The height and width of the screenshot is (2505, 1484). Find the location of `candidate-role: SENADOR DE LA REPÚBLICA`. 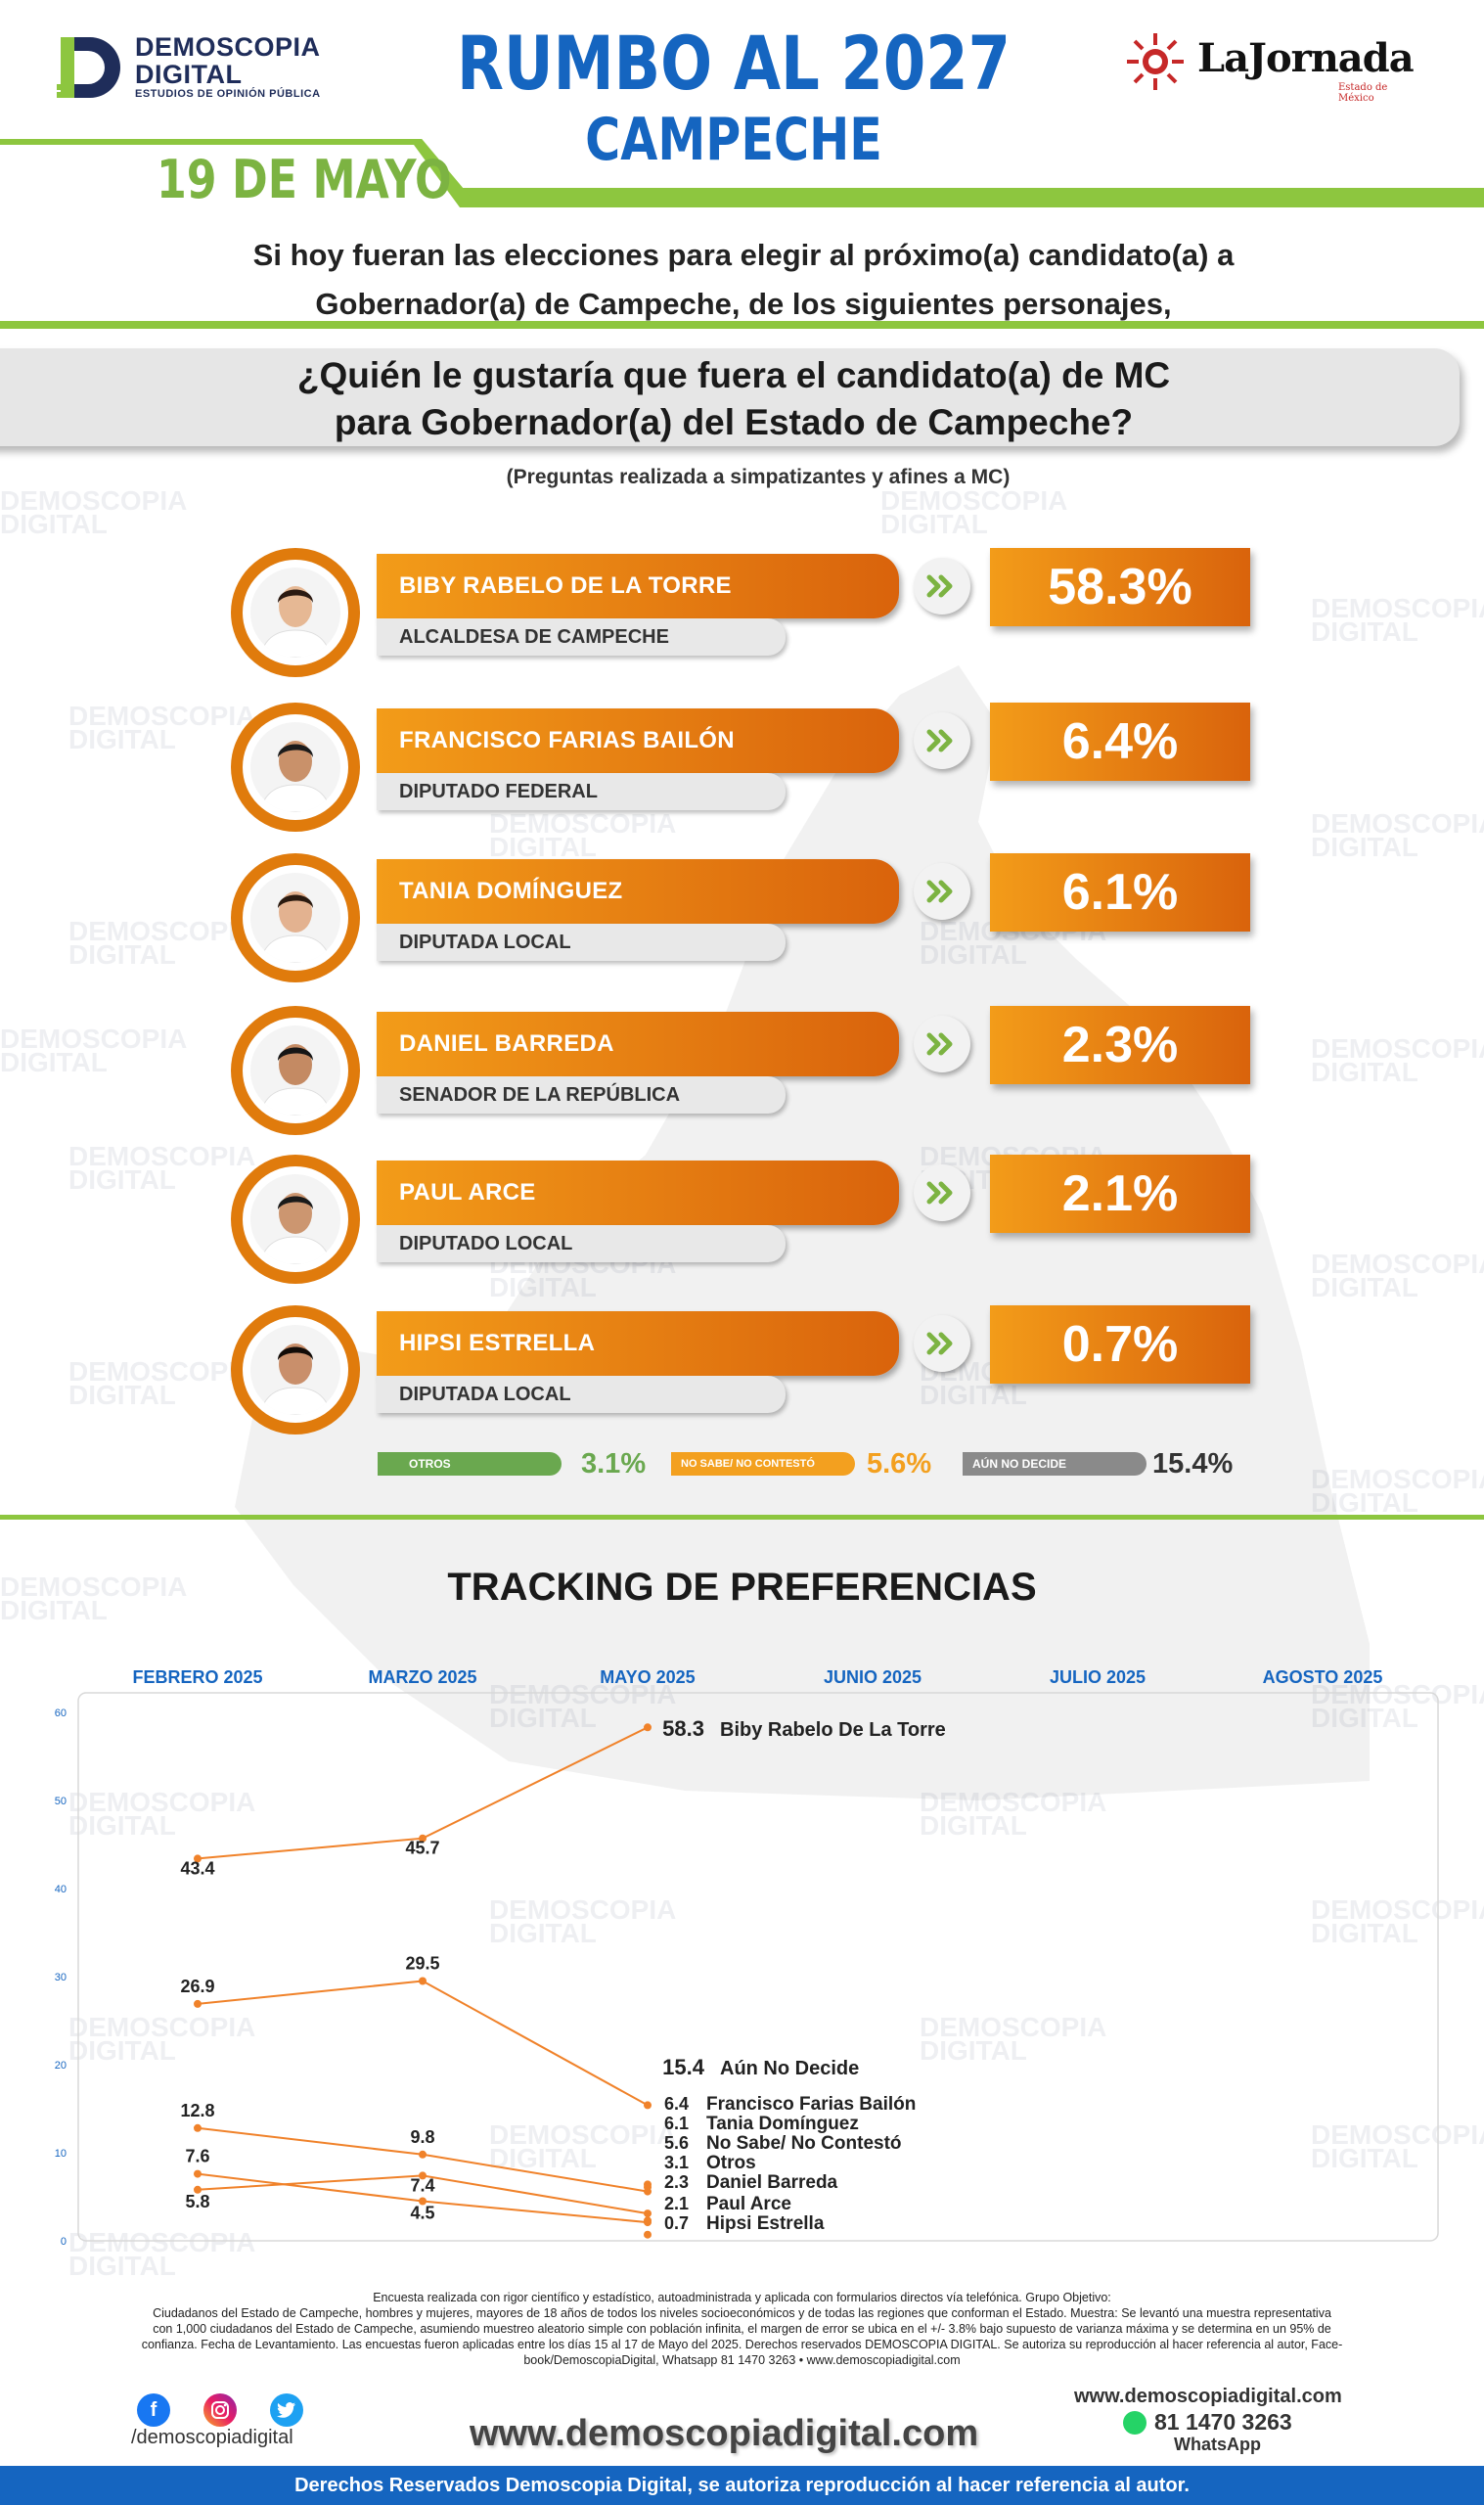

candidate-role: SENADOR DE LA REPÚBLICA is located at coordinates (540, 1095).